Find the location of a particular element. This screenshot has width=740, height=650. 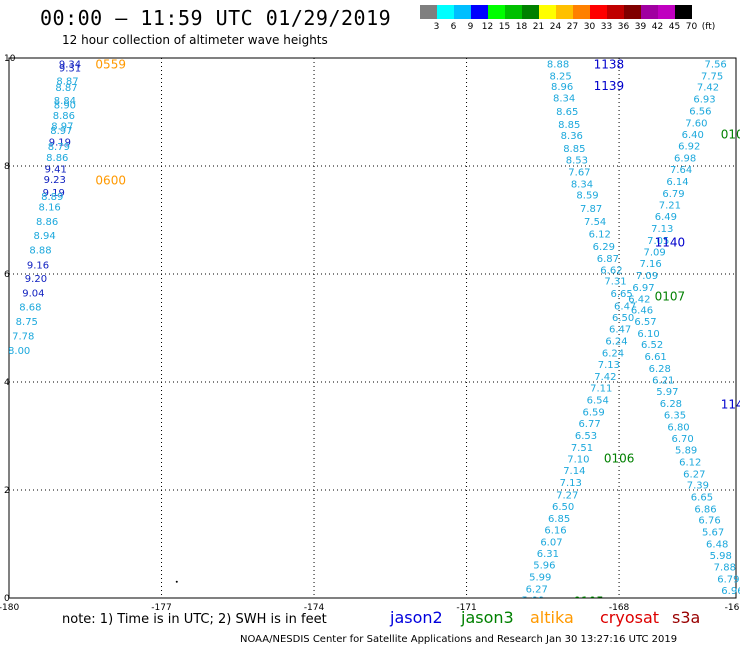

data-point-label: 6.40 is located at coordinates (693, 135).